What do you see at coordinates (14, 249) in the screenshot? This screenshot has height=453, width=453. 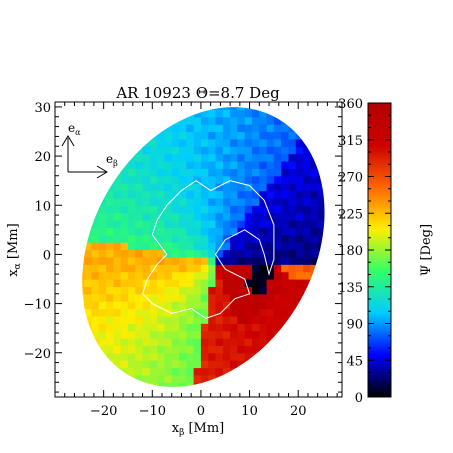 I see `y-axis-label: xα [Mm]` at bounding box center [14, 249].